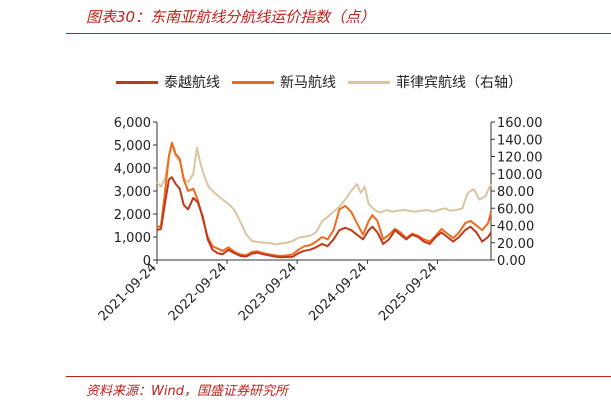 Image resolution: width=611 pixels, height=408 pixels. What do you see at coordinates (520, 123) in the screenshot?
I see `y-right-tick-label: 160.00` at bounding box center [520, 123].